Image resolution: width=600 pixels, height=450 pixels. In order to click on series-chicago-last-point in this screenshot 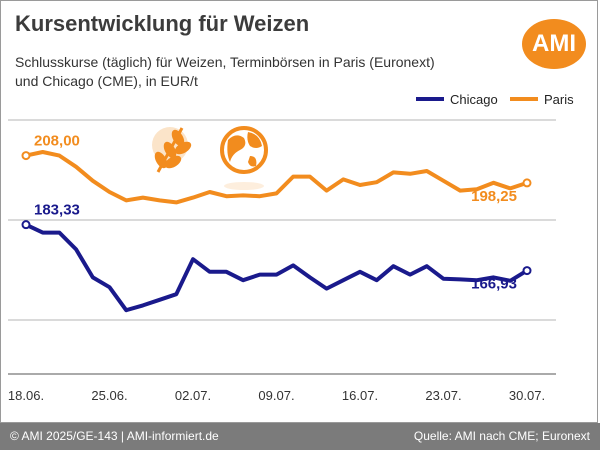, I will do `click(527, 271)`.